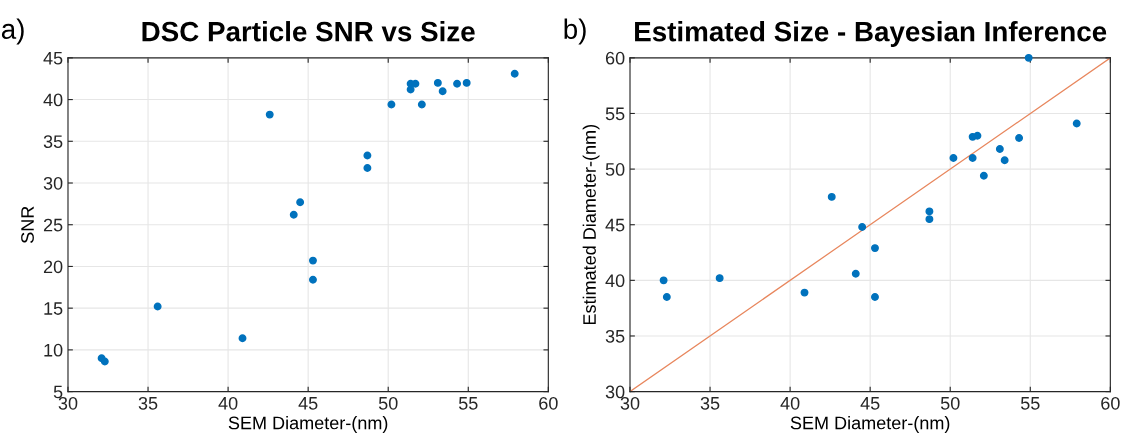 The width and height of the screenshot is (1133, 445). I want to click on y-tick-label: 10, so click(53, 350).